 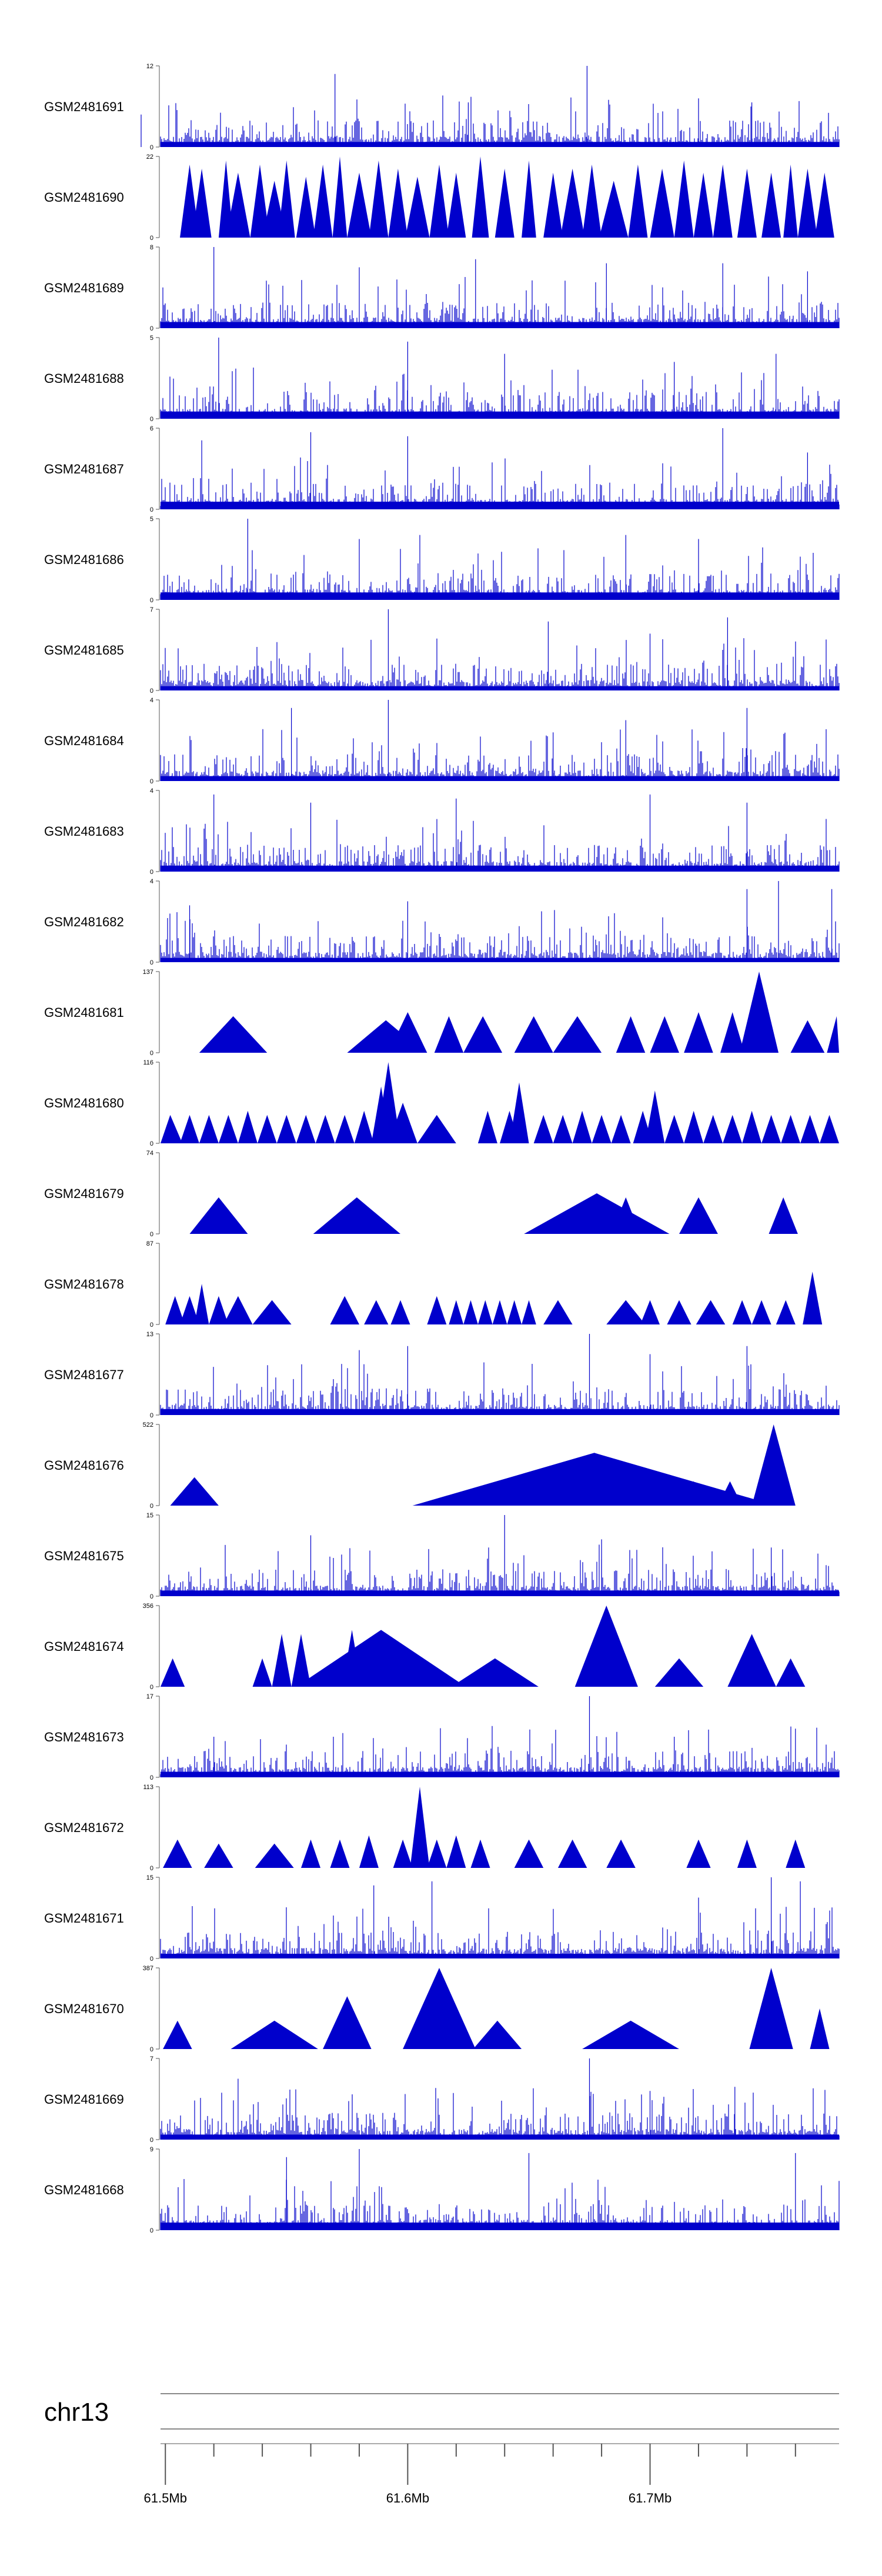 I want to click on track-GSM2481689: GSM2481689 8 0, so click(x=442, y=288).